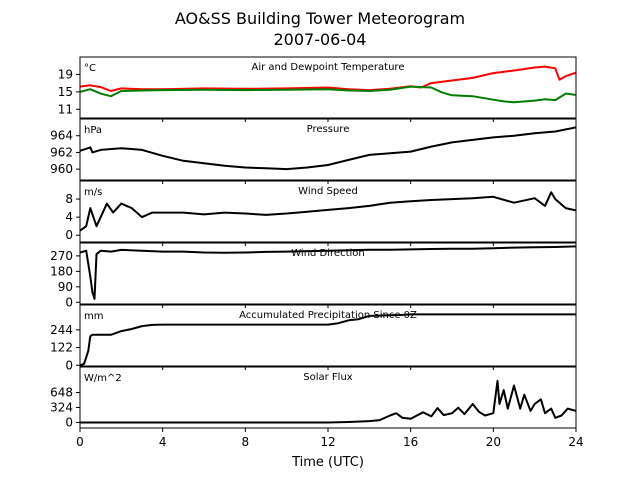 The image size is (640, 480). I want to click on panel-3-ytick-label: 270, so click(61, 256).